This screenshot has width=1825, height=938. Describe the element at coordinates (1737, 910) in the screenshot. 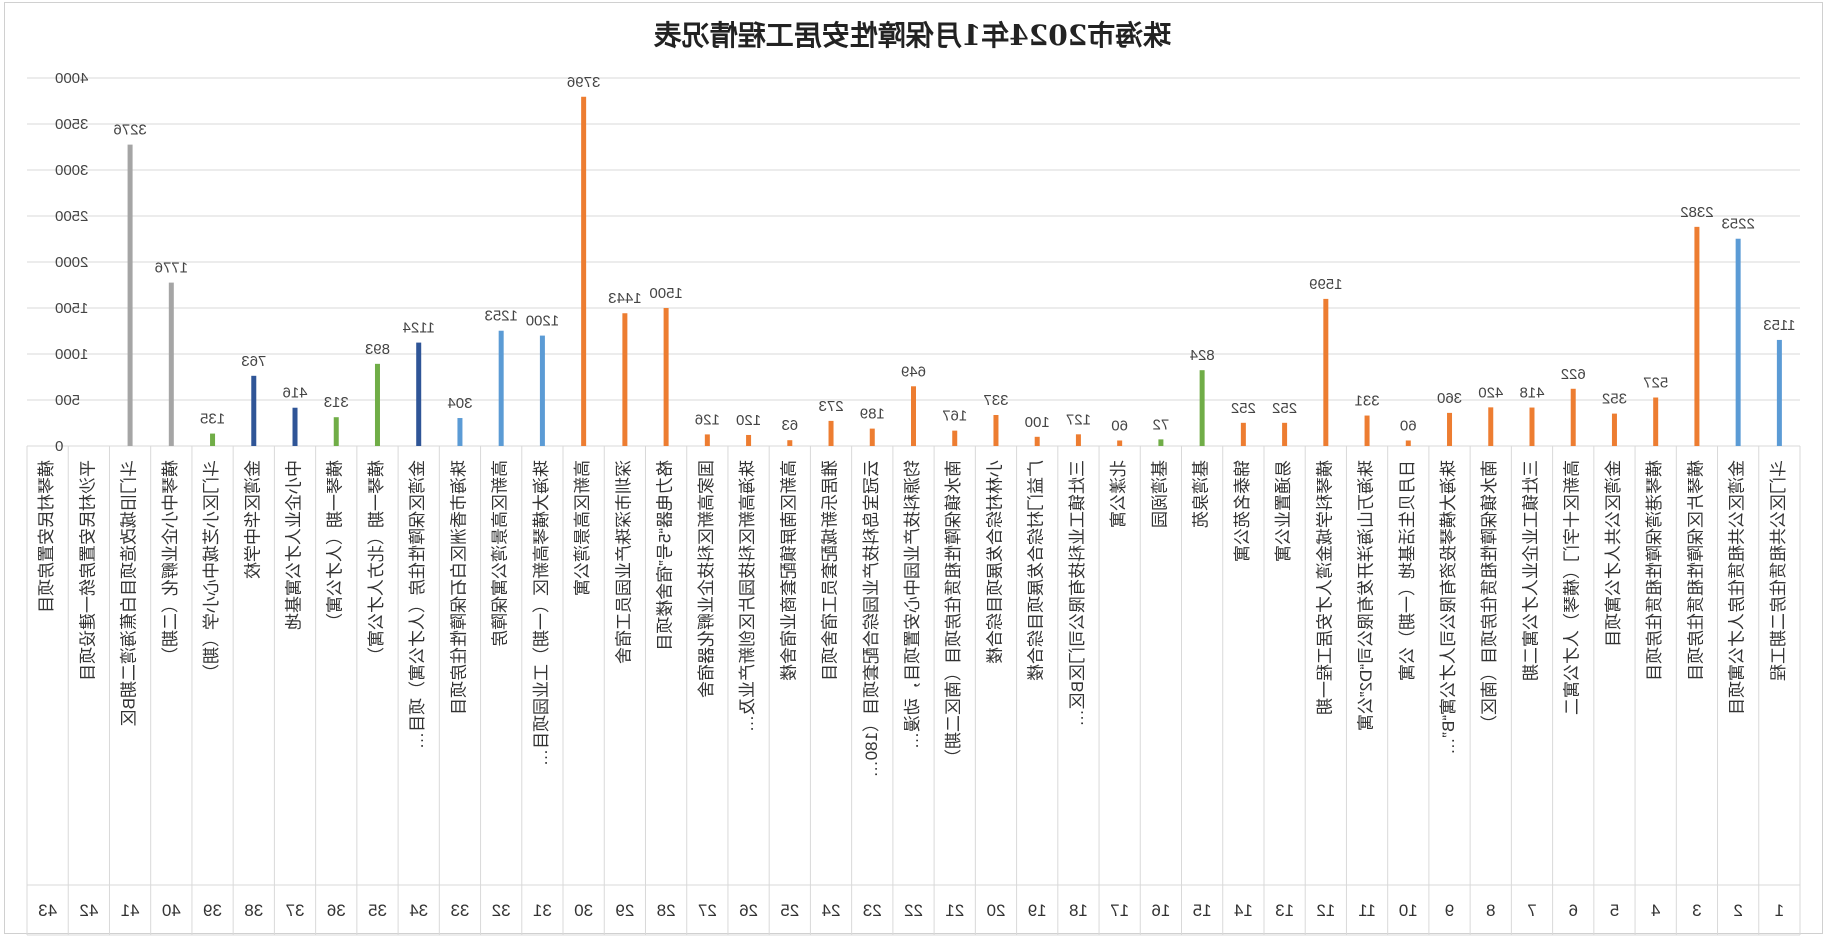

I see `index-label: 2` at that location.